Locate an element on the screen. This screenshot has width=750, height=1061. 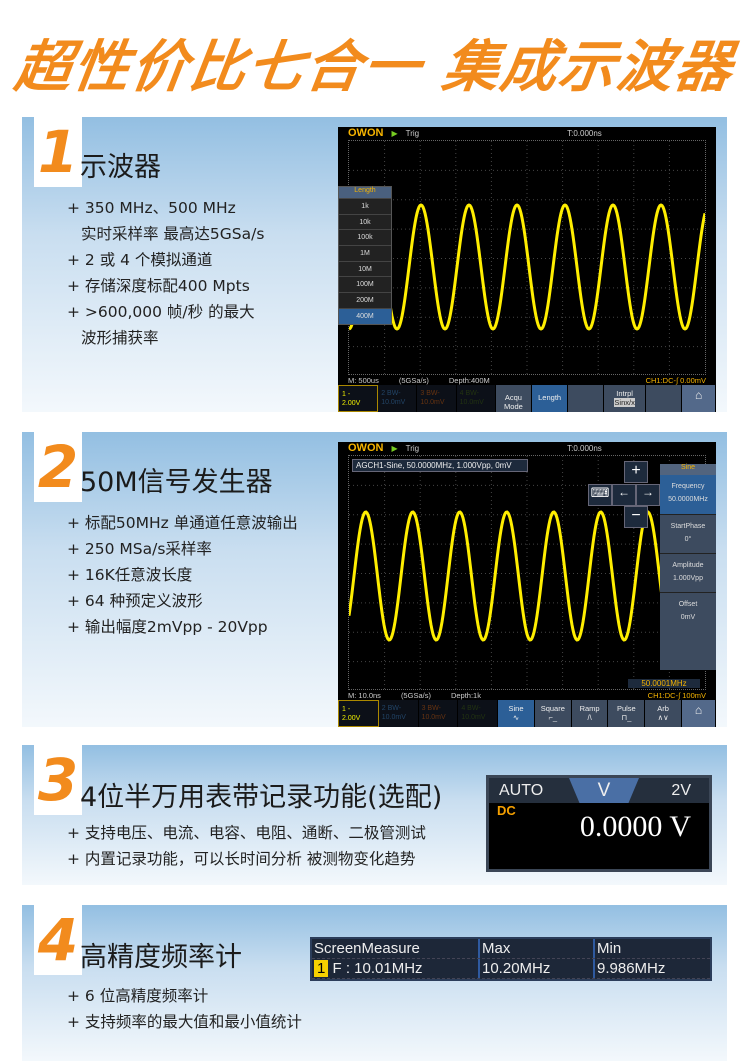
menu-title: Sine is located at coordinates (688, 469).